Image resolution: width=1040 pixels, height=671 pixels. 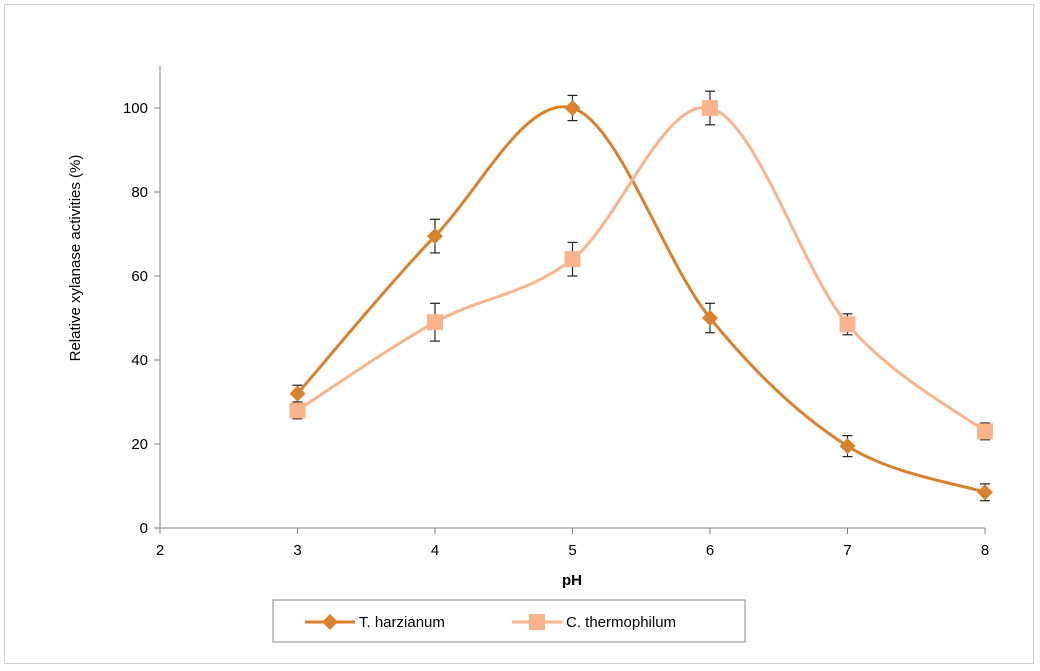 I want to click on x-tick-label: 5, so click(x=572, y=550).